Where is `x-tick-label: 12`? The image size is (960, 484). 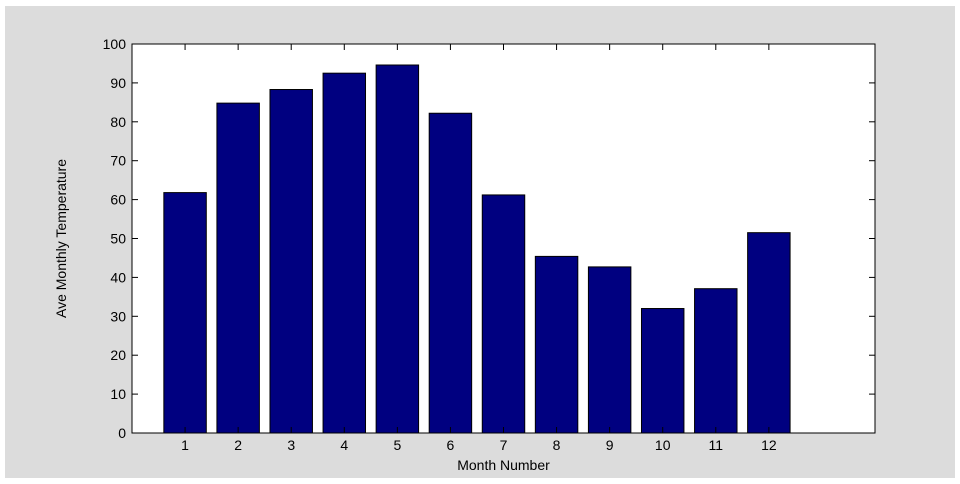
x-tick-label: 12 is located at coordinates (769, 445).